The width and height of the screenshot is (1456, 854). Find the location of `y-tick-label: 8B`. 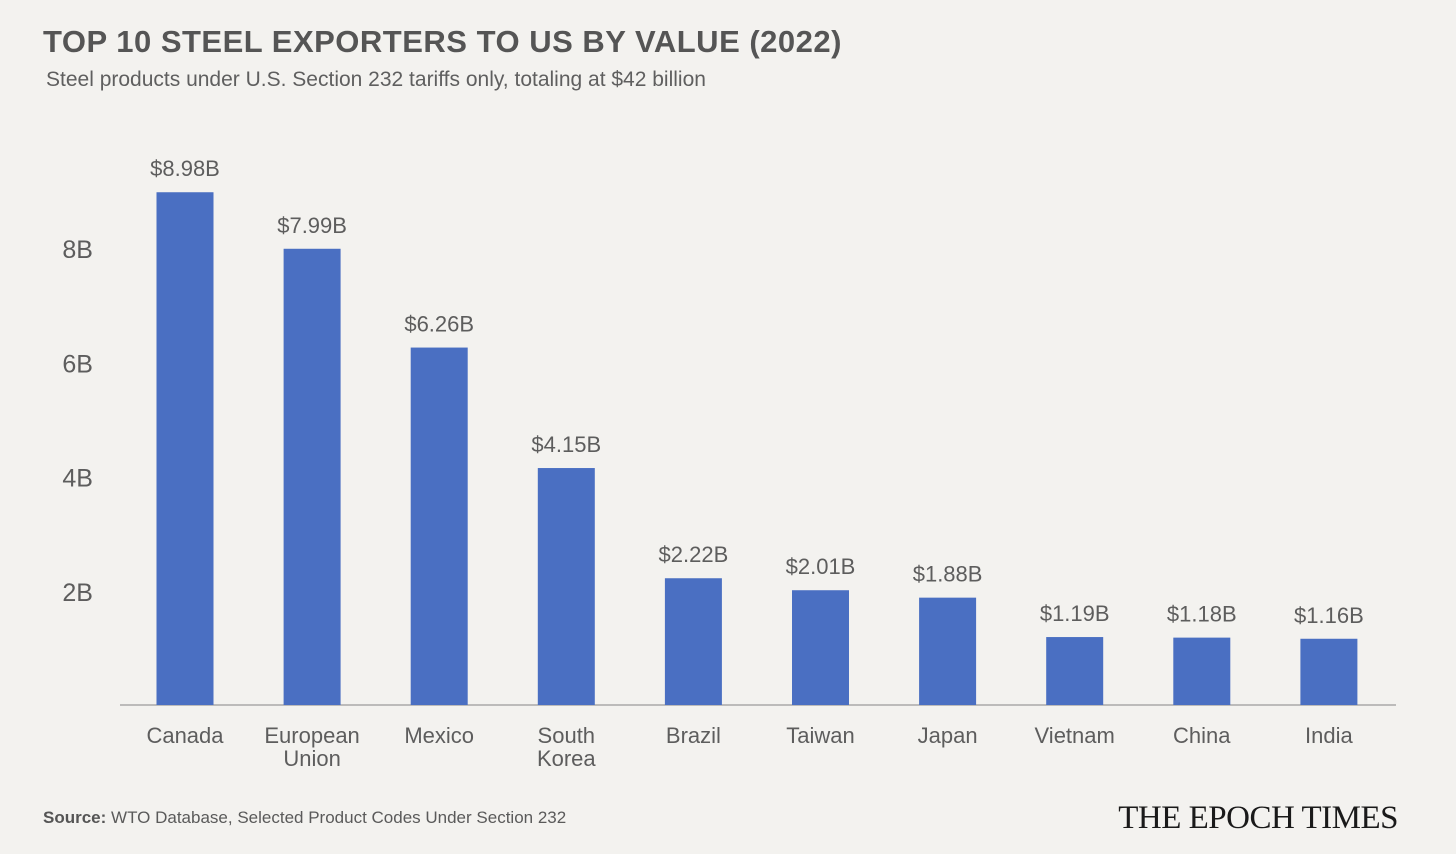

y-tick-label: 8B is located at coordinates (77, 250).